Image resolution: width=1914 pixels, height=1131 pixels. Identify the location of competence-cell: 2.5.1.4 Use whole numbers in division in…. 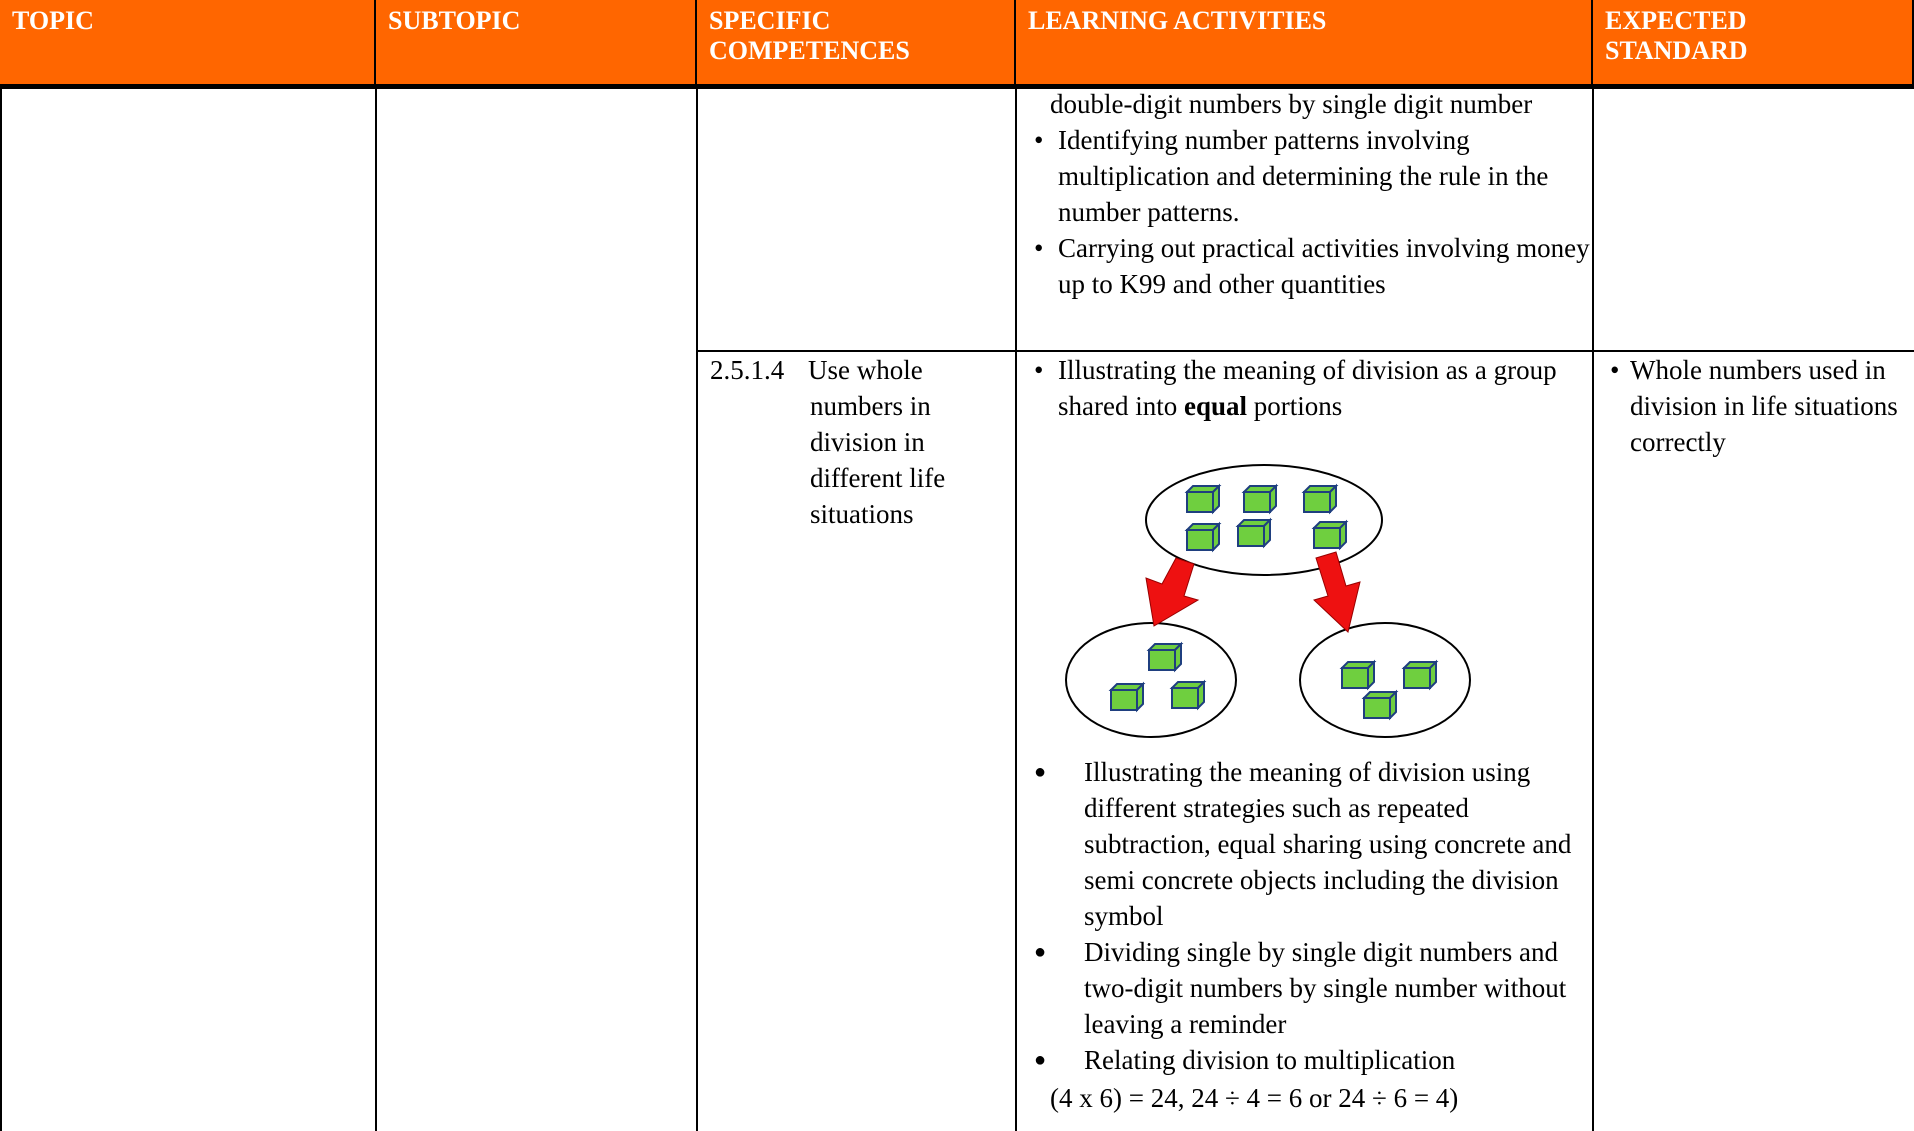
(855, 442).